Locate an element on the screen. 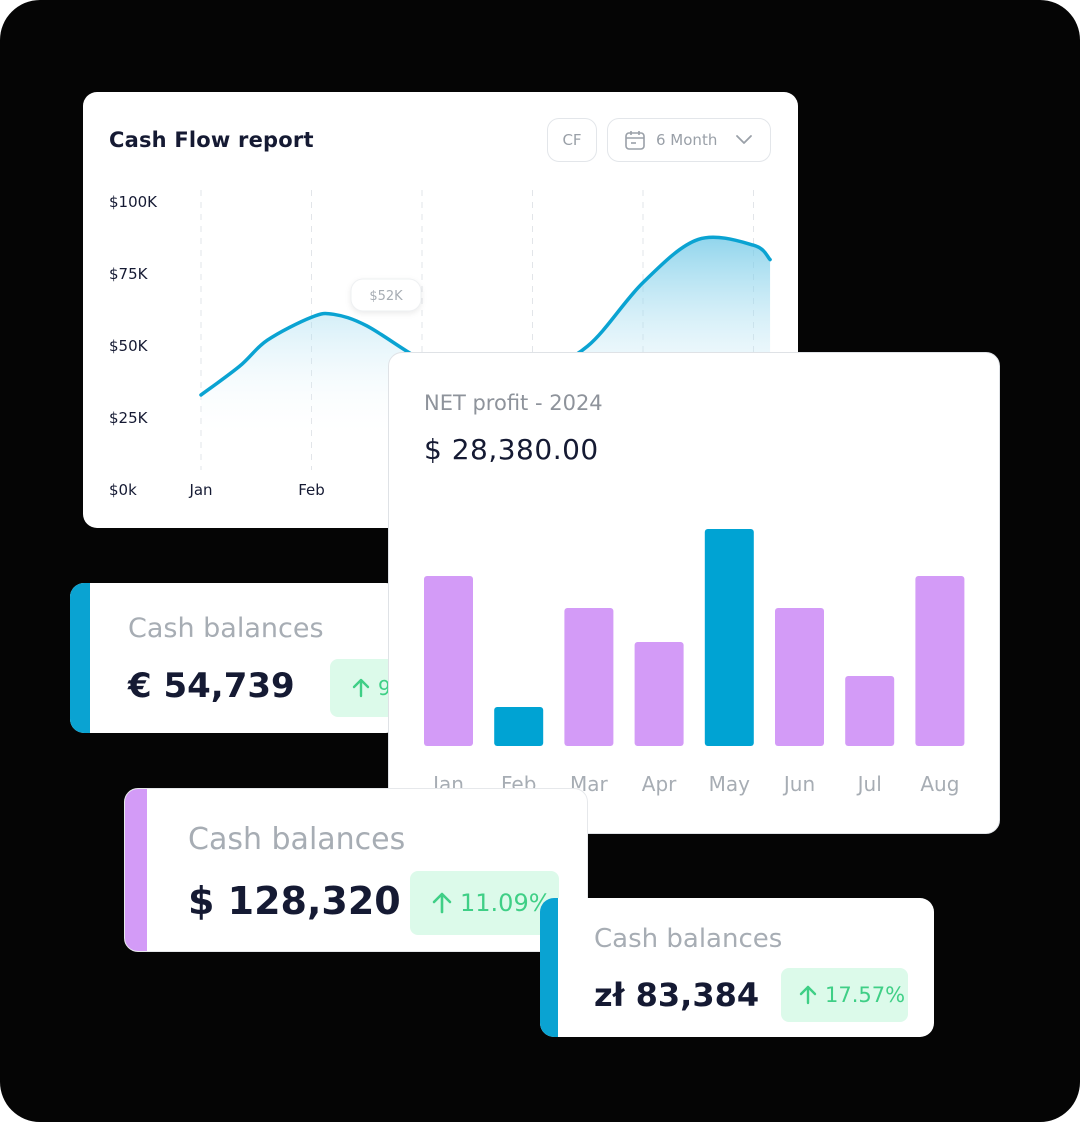  net-profit-bar-chart: Jan Feb Mar Apr May Jun Jul Aug is located at coordinates (694, 662).